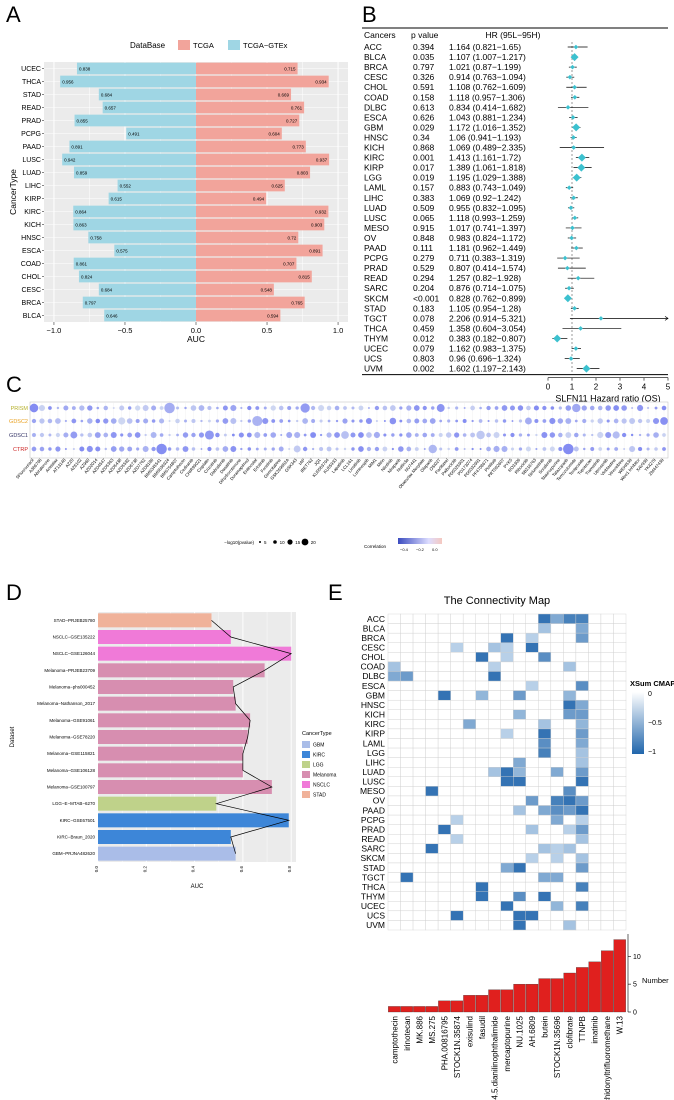 Image resolution: width=674 pixels, height=1100 pixels. I want to click on row-cancer: LAML, so click(375, 188).